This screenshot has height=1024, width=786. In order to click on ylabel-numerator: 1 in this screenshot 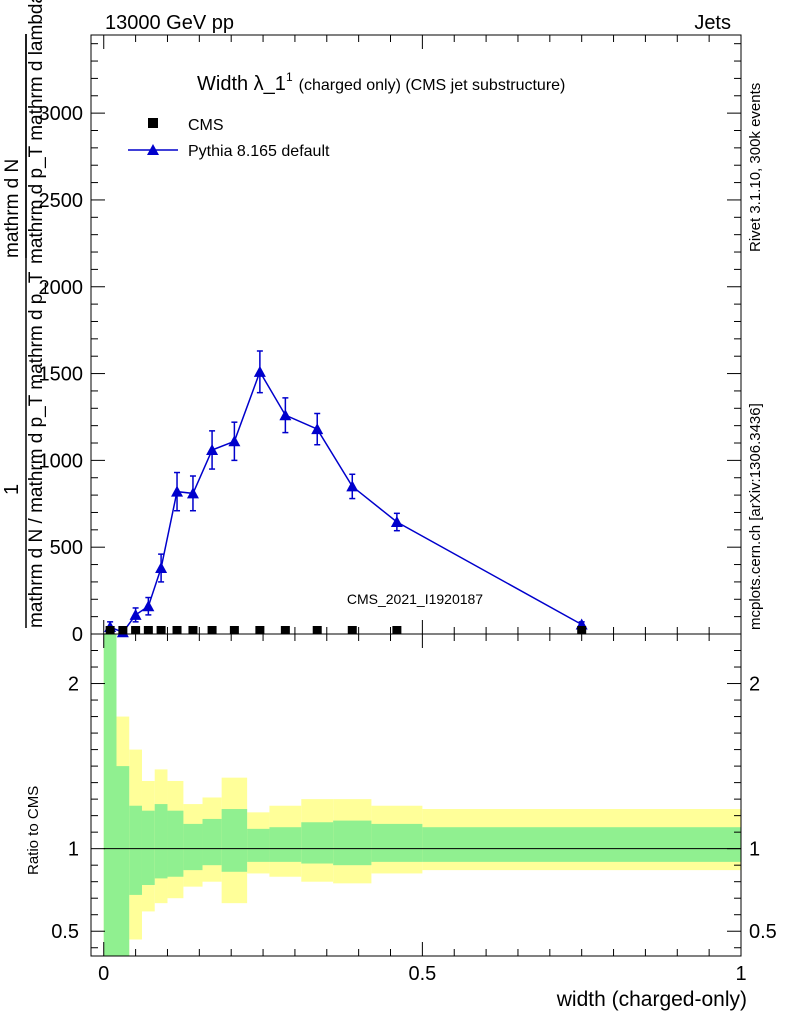, I will do `click(12, 489)`.